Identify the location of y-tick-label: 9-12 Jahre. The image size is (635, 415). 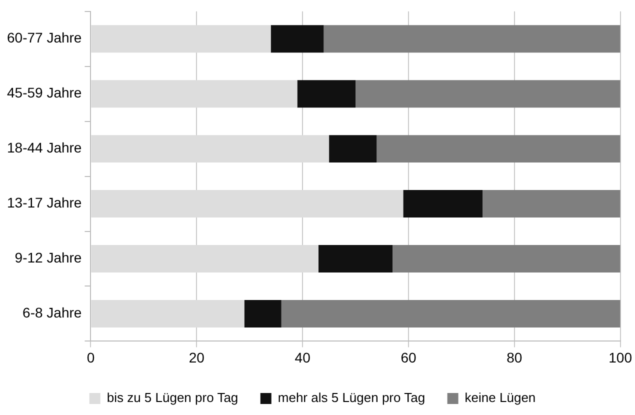
(48, 258).